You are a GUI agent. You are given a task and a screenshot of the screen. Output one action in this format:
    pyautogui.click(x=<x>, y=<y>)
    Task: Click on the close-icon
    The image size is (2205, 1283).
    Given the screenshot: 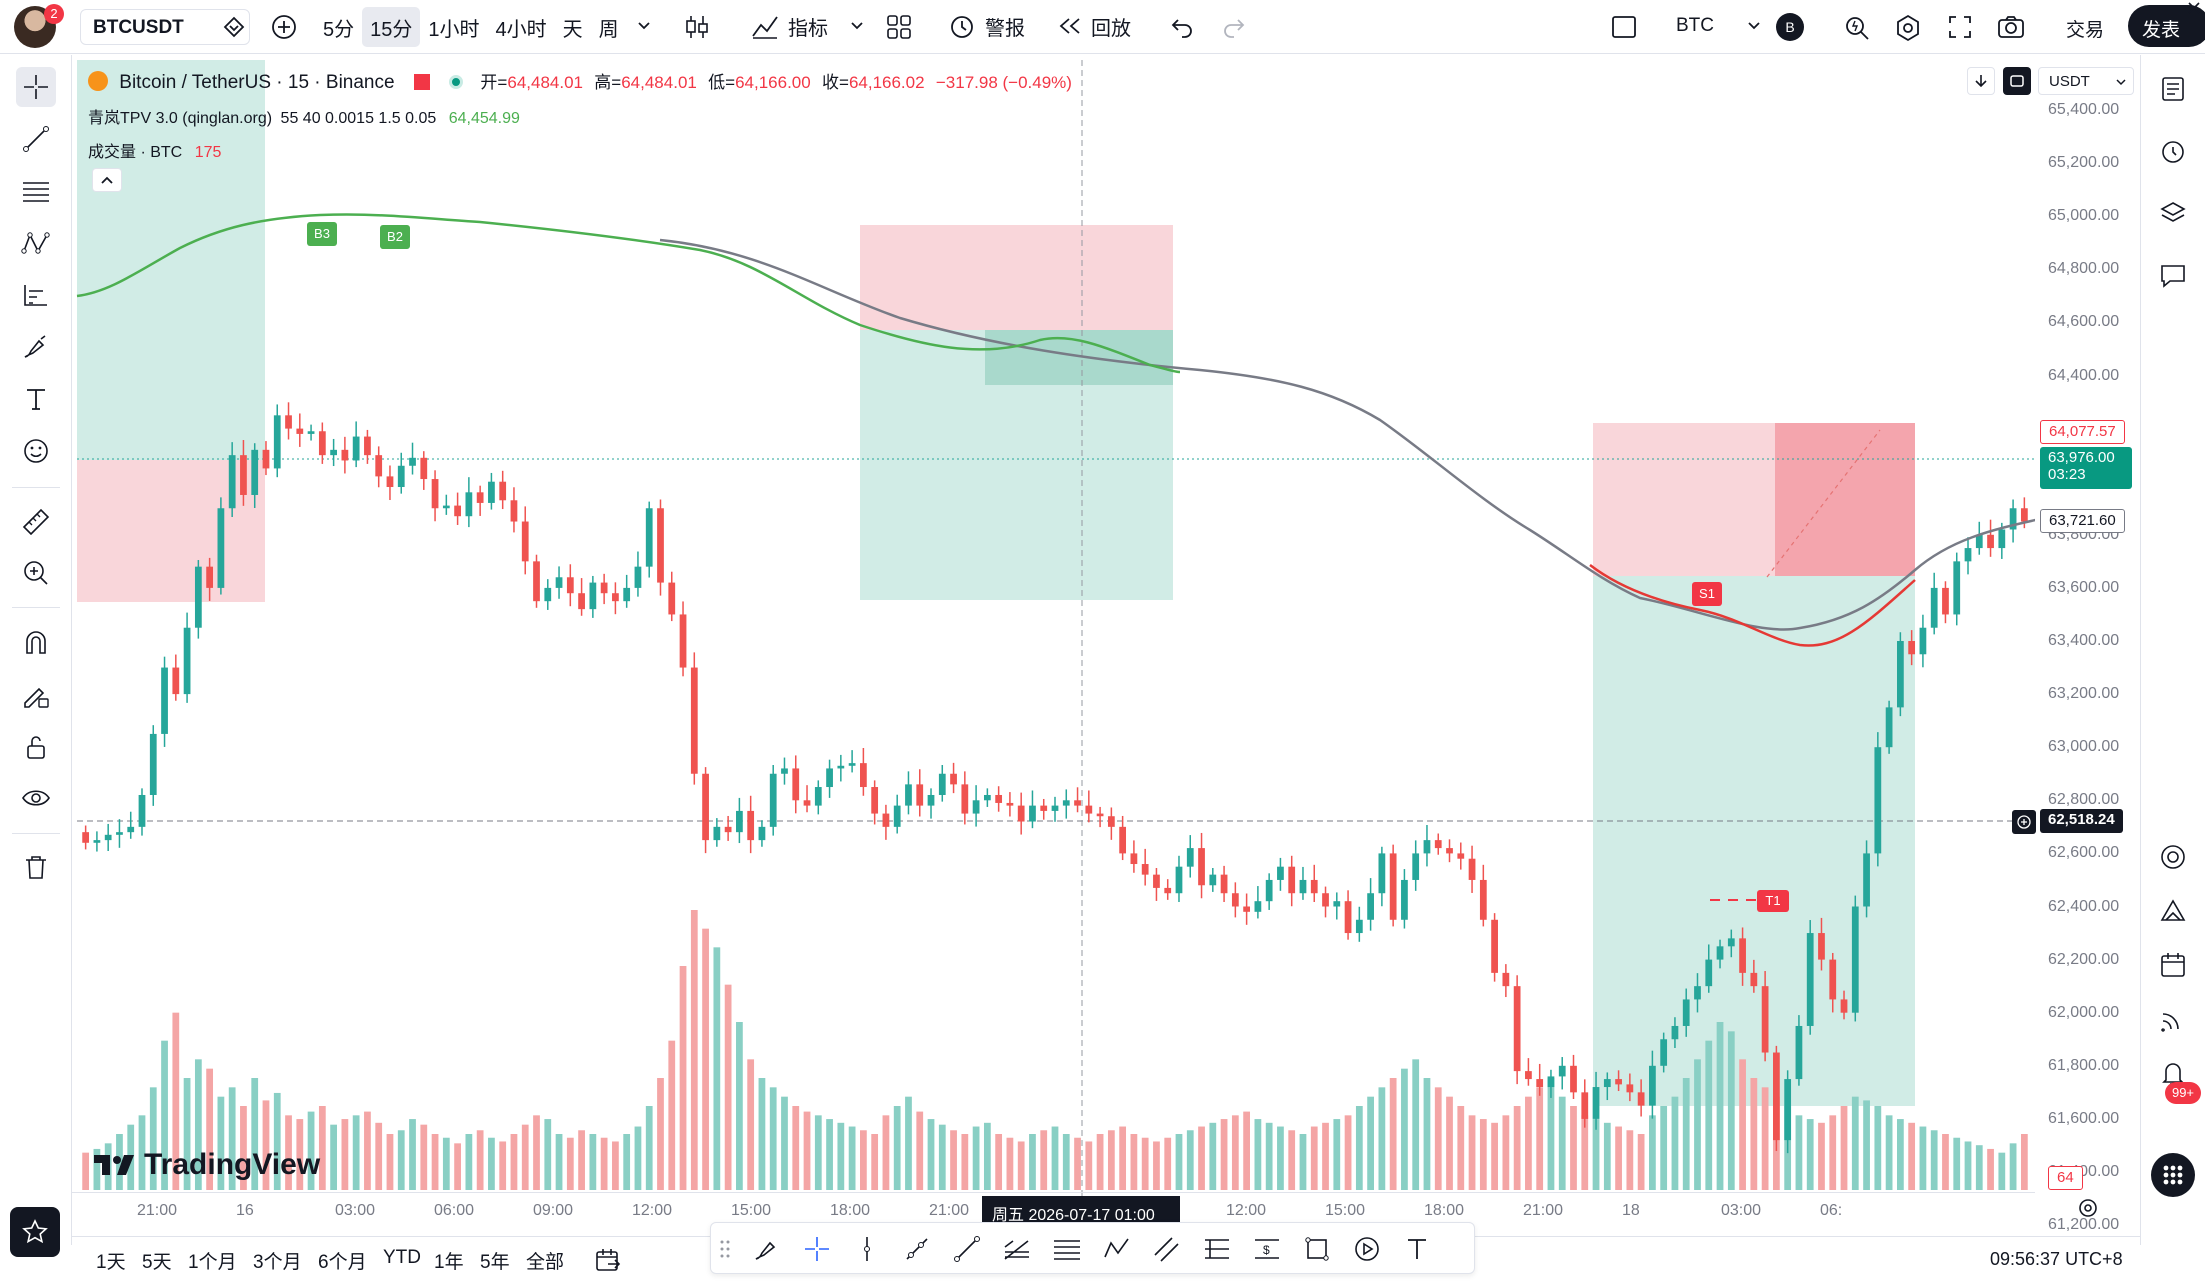 What is the action you would take?
    pyautogui.click(x=2194, y=9)
    